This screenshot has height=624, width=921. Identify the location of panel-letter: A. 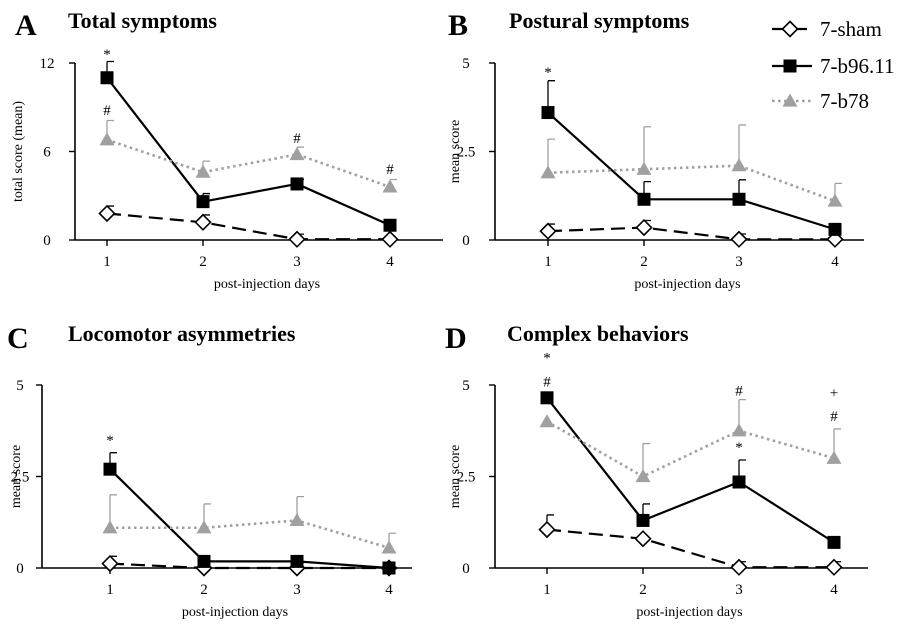
(26, 25).